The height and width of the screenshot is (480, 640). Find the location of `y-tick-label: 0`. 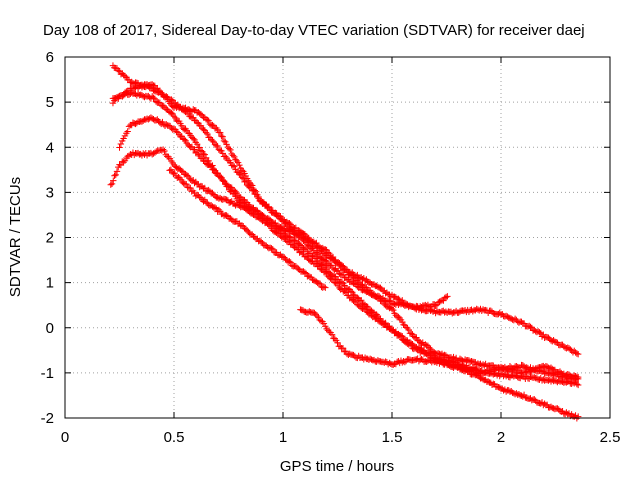

y-tick-label: 0 is located at coordinates (50, 328).